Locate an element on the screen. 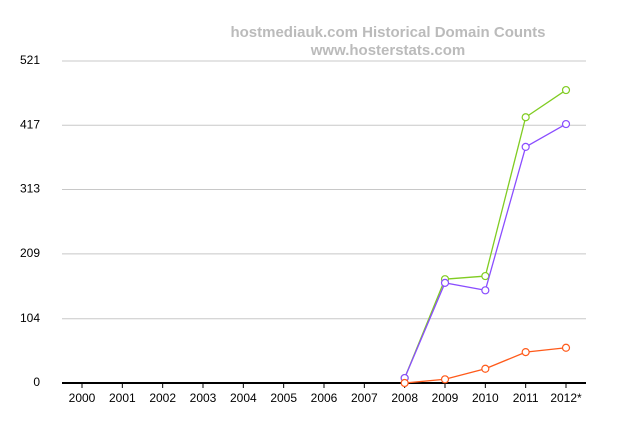 This screenshot has height=428, width=642. y-tick-label: 313 is located at coordinates (30, 189).